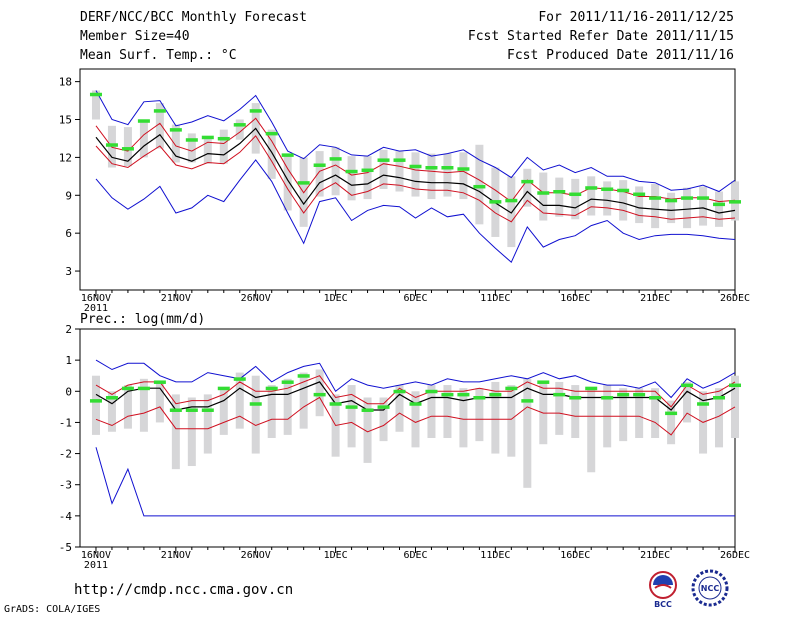 The height and width of the screenshot is (618, 800). I want to click on panel2-y-tick-label: 1, so click(68, 360).